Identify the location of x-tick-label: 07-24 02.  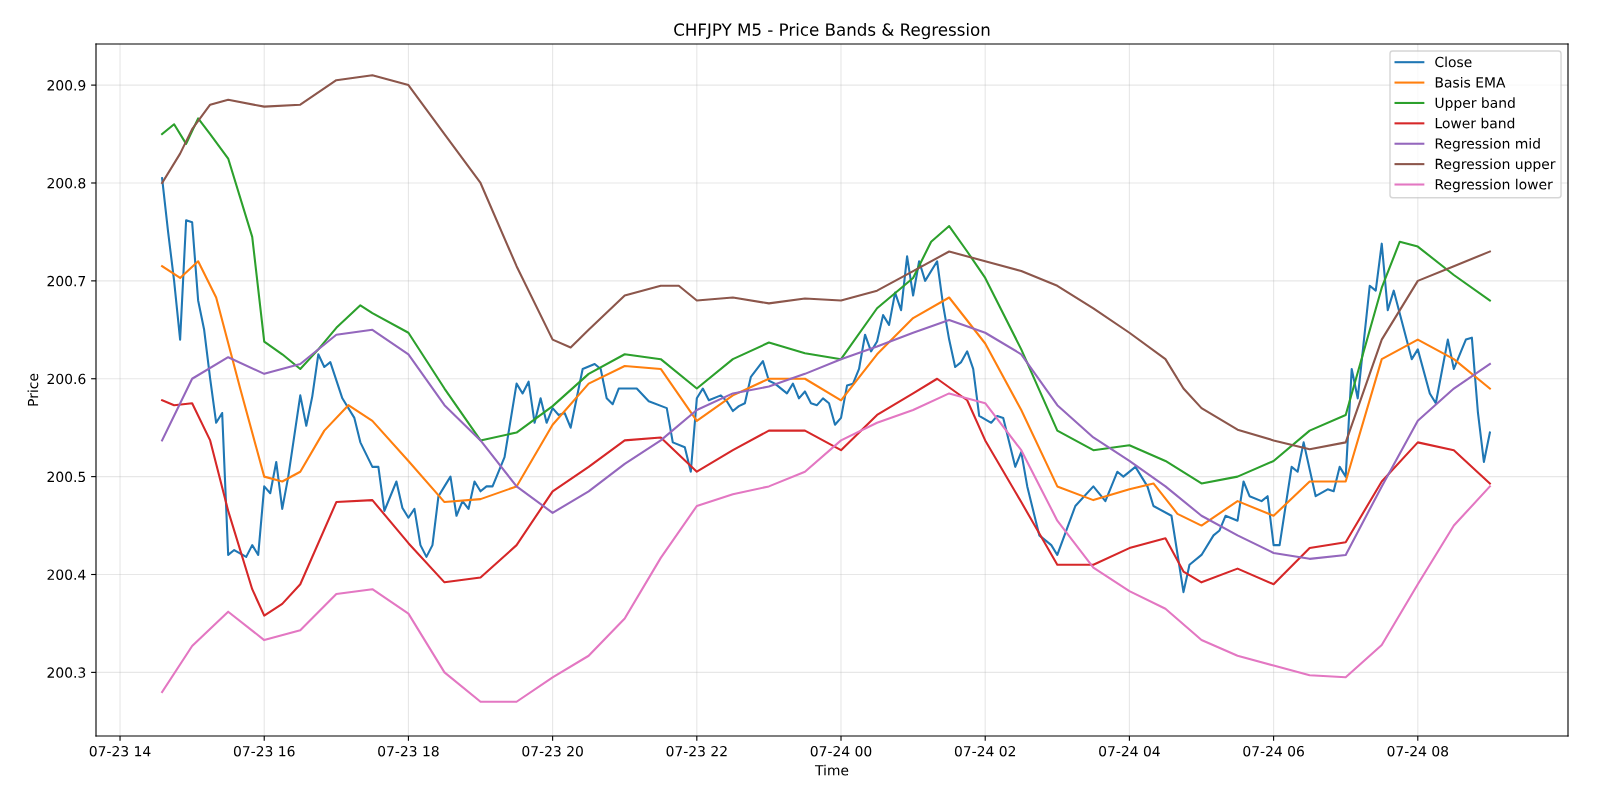
(985, 751).